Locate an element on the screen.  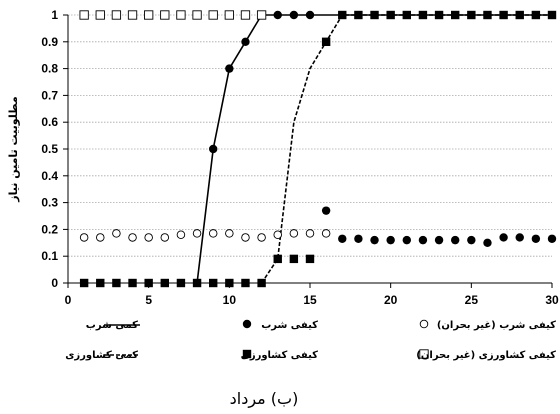
x-tick-label: 0 is located at coordinates (68, 300).